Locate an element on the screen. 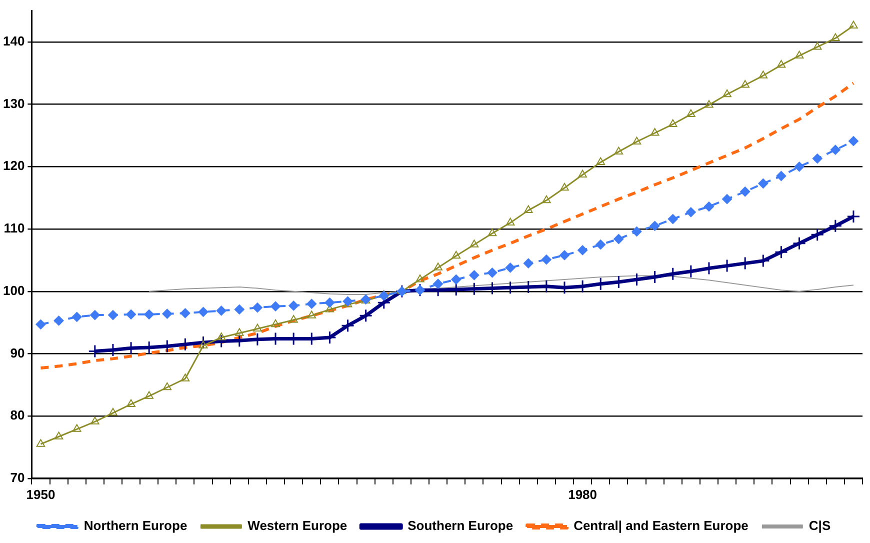 This screenshot has width=870, height=543. y-tick-label: 70 is located at coordinates (17, 477).